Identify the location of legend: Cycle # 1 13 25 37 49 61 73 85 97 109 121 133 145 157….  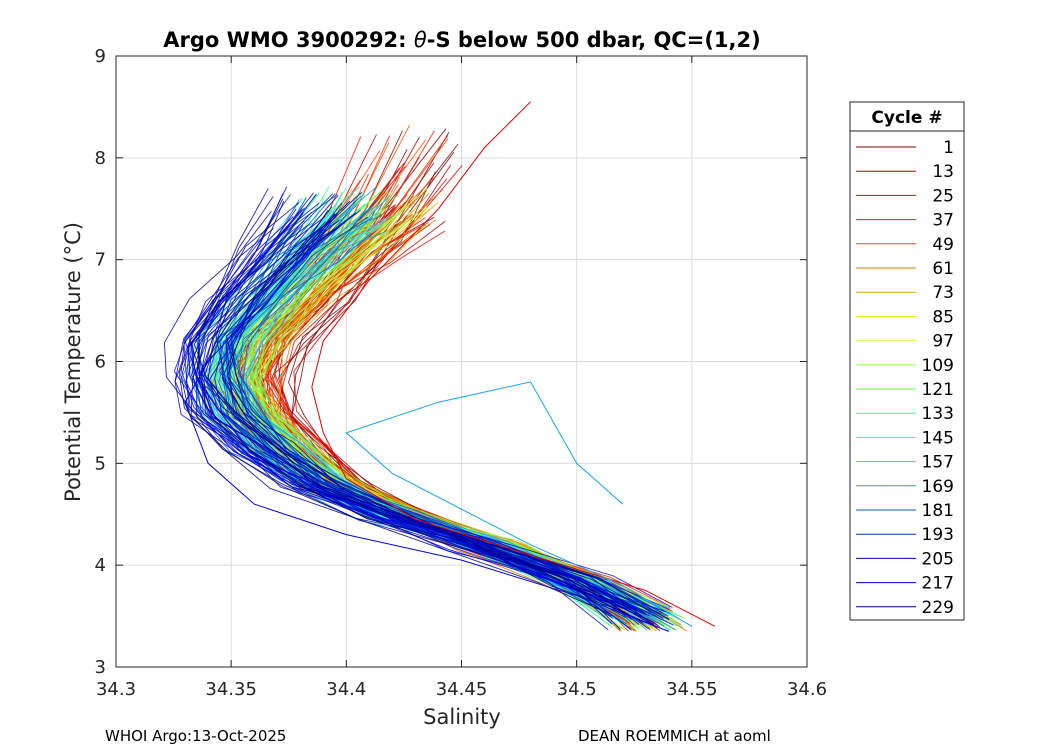
(907, 361).